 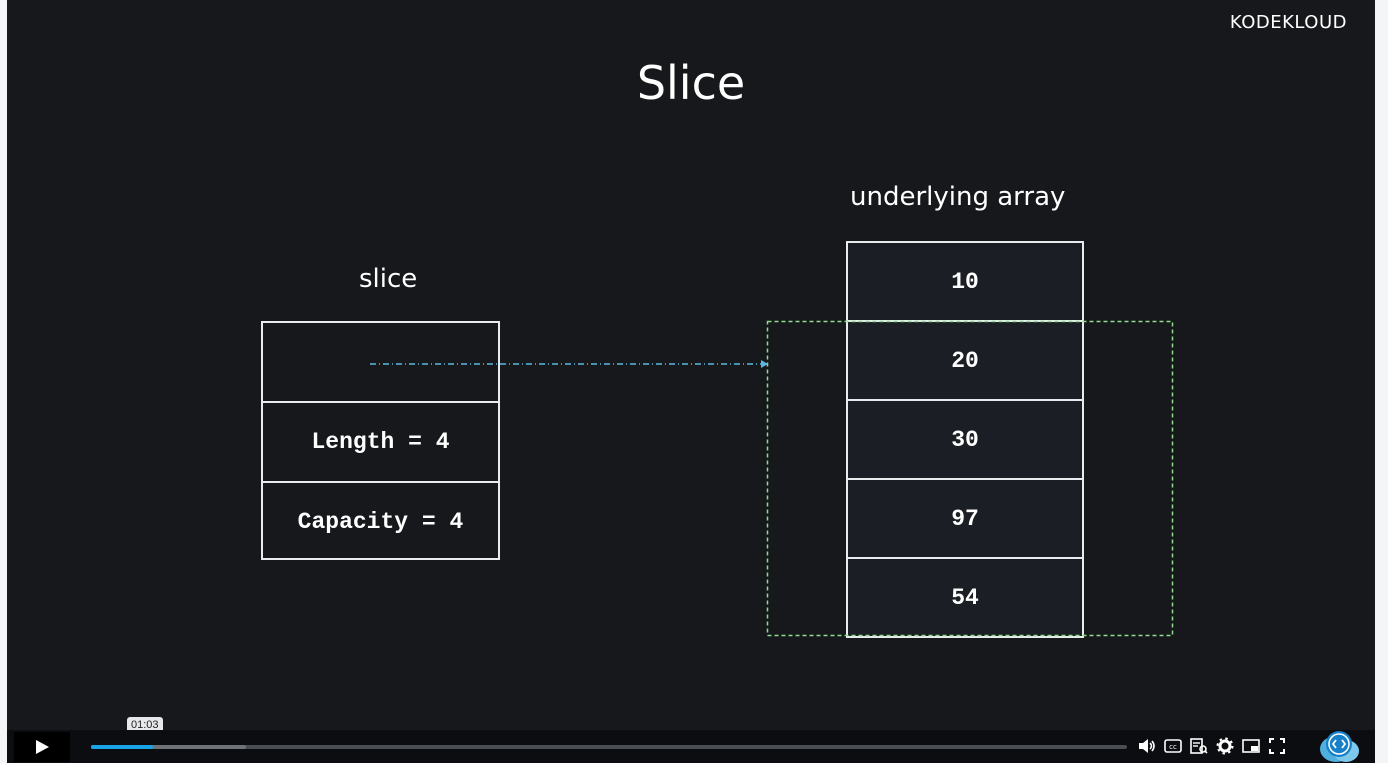 I want to click on left-frame, so click(x=3, y=381).